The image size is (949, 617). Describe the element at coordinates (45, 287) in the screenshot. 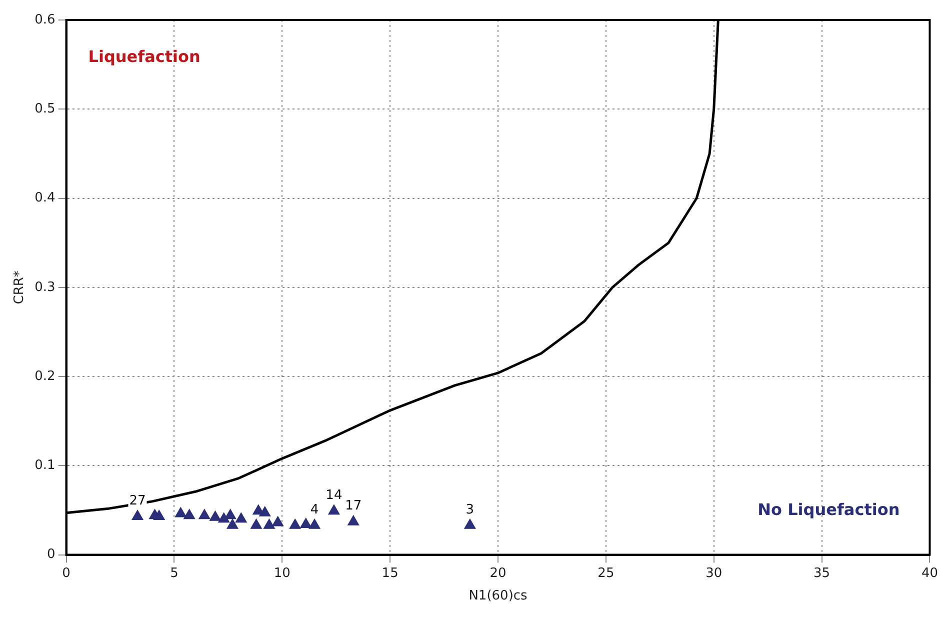

I see `y-tick-label: 0.3` at that location.